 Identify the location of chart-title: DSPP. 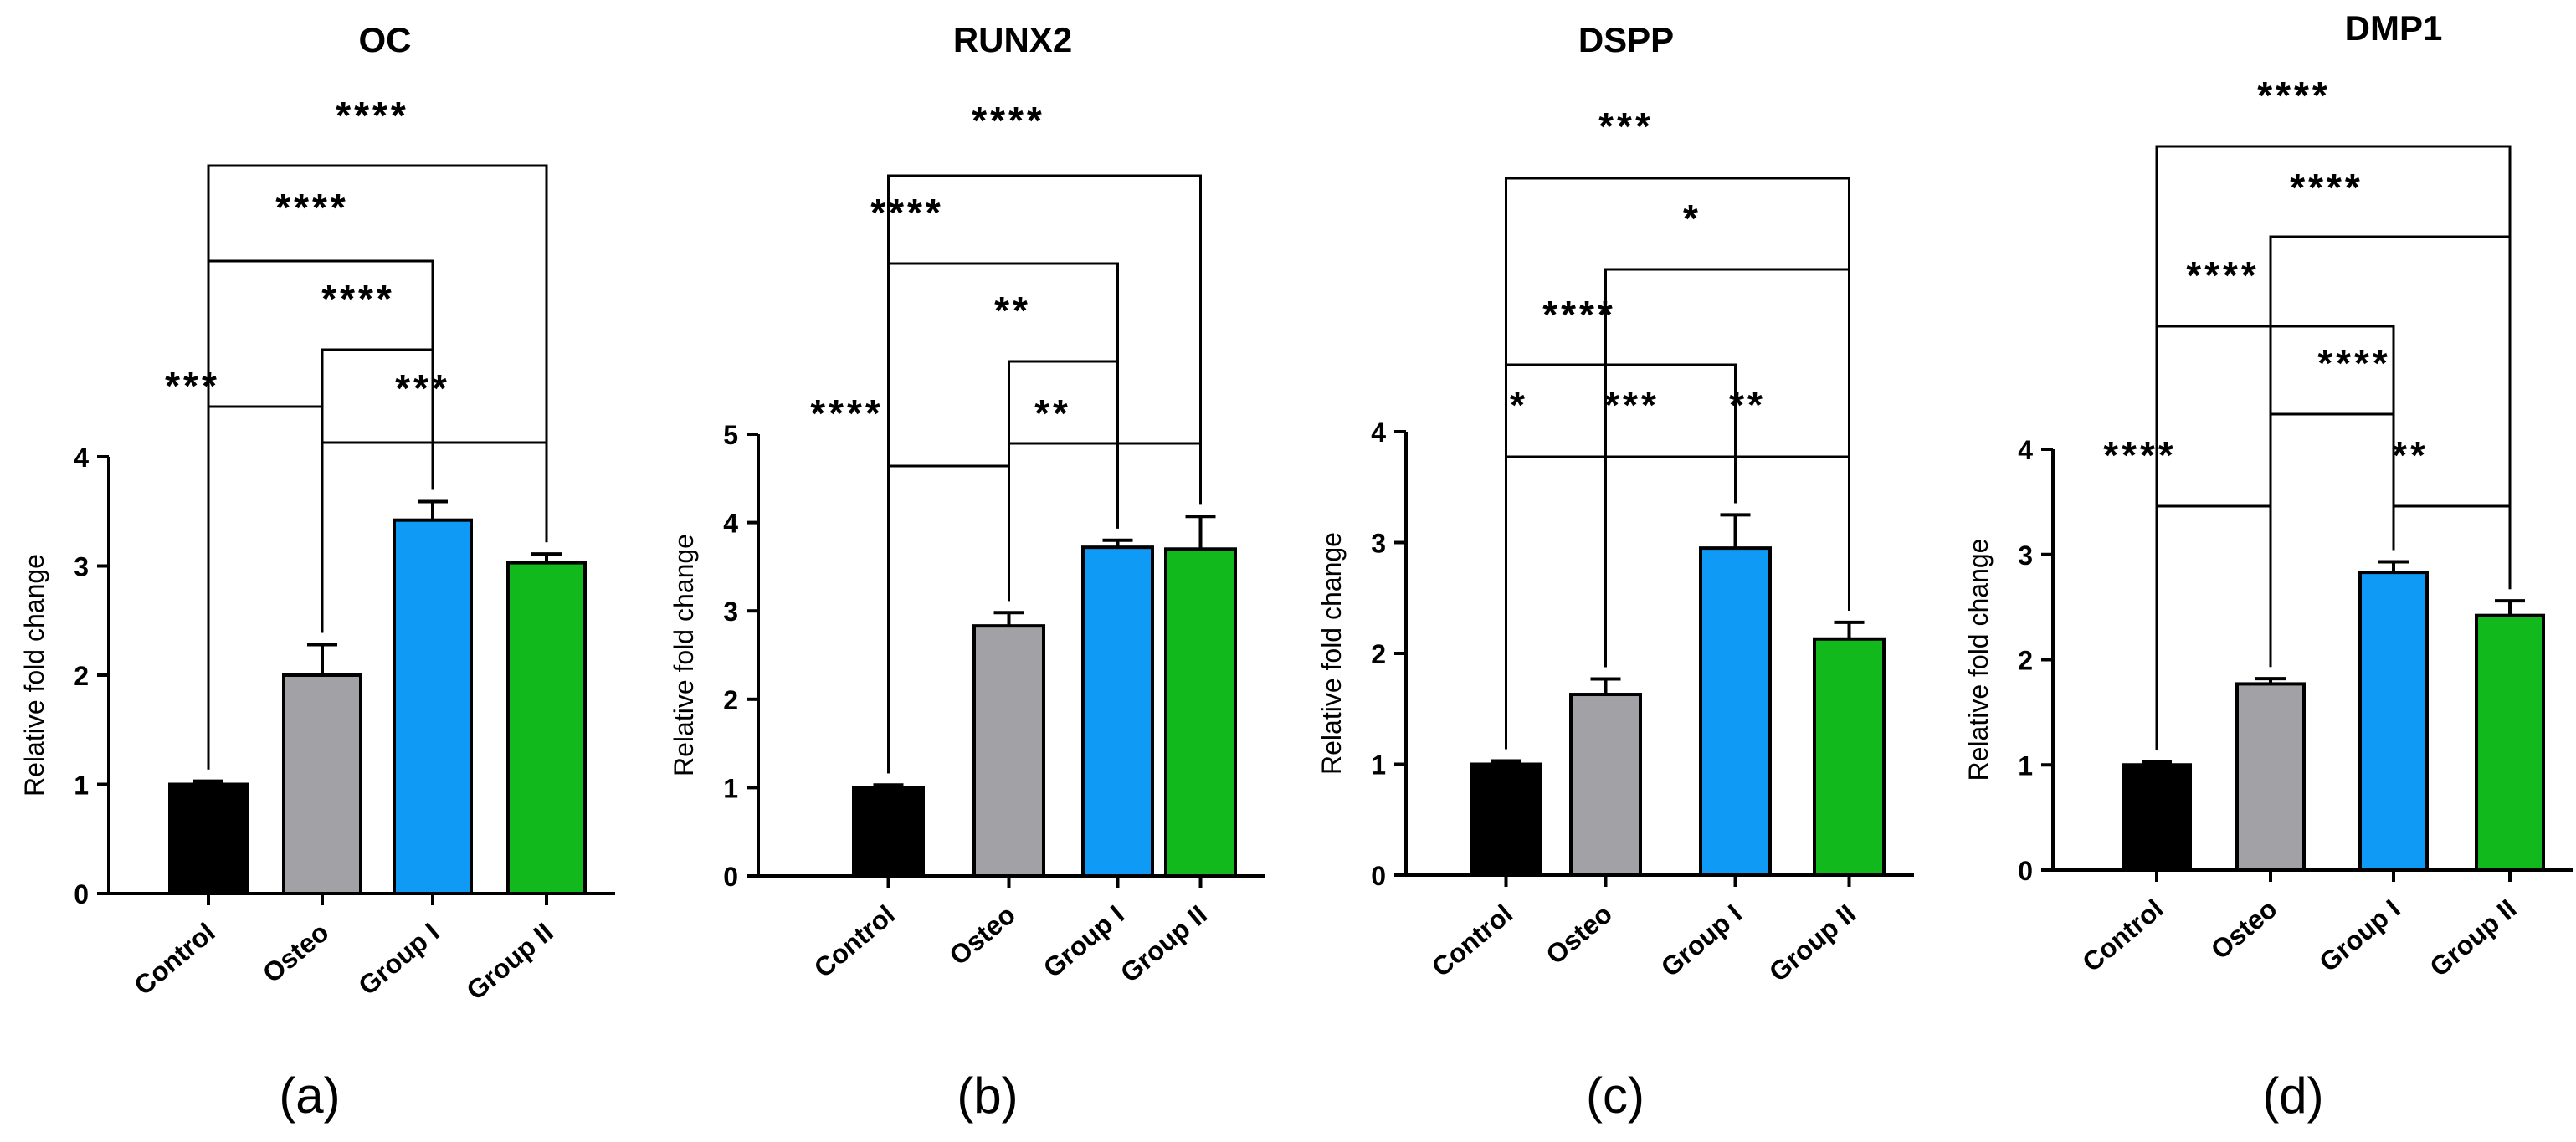
(1626, 40).